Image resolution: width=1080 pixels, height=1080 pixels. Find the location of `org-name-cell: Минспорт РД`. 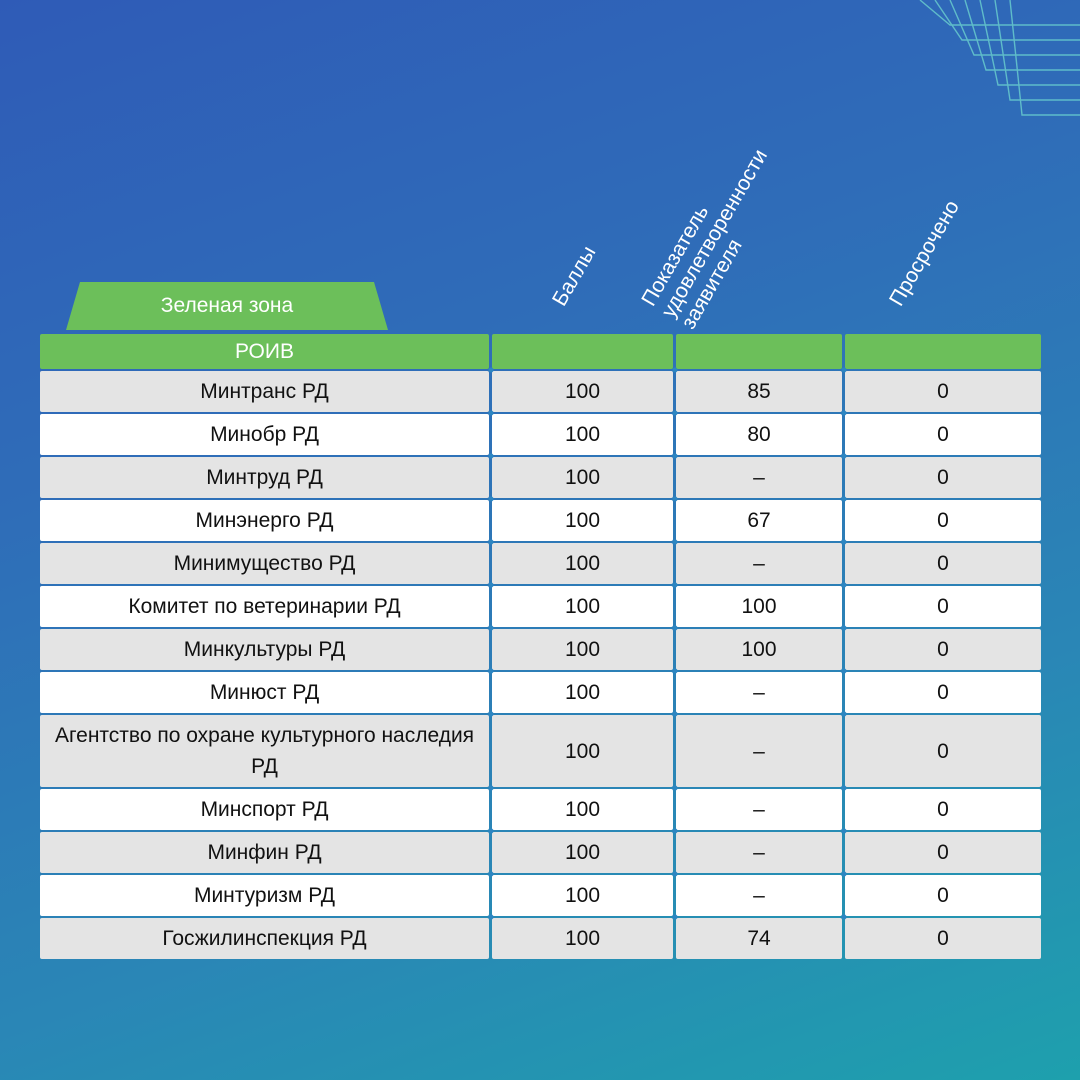

org-name-cell: Минспорт РД is located at coordinates (264, 809).